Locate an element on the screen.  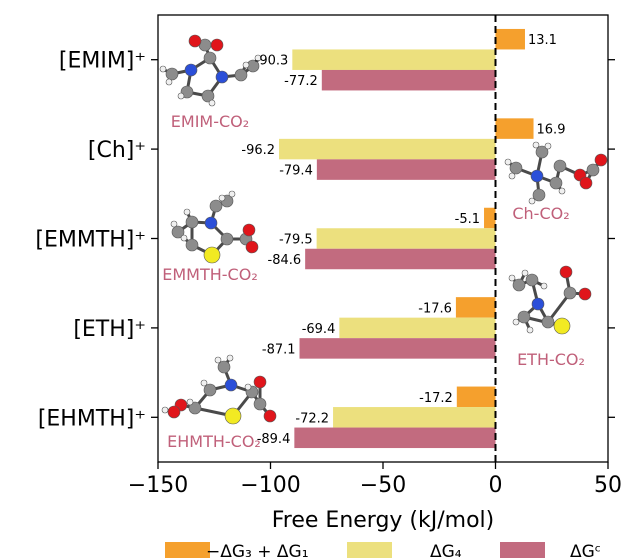
data-label: -77.2 is located at coordinates (301, 81).